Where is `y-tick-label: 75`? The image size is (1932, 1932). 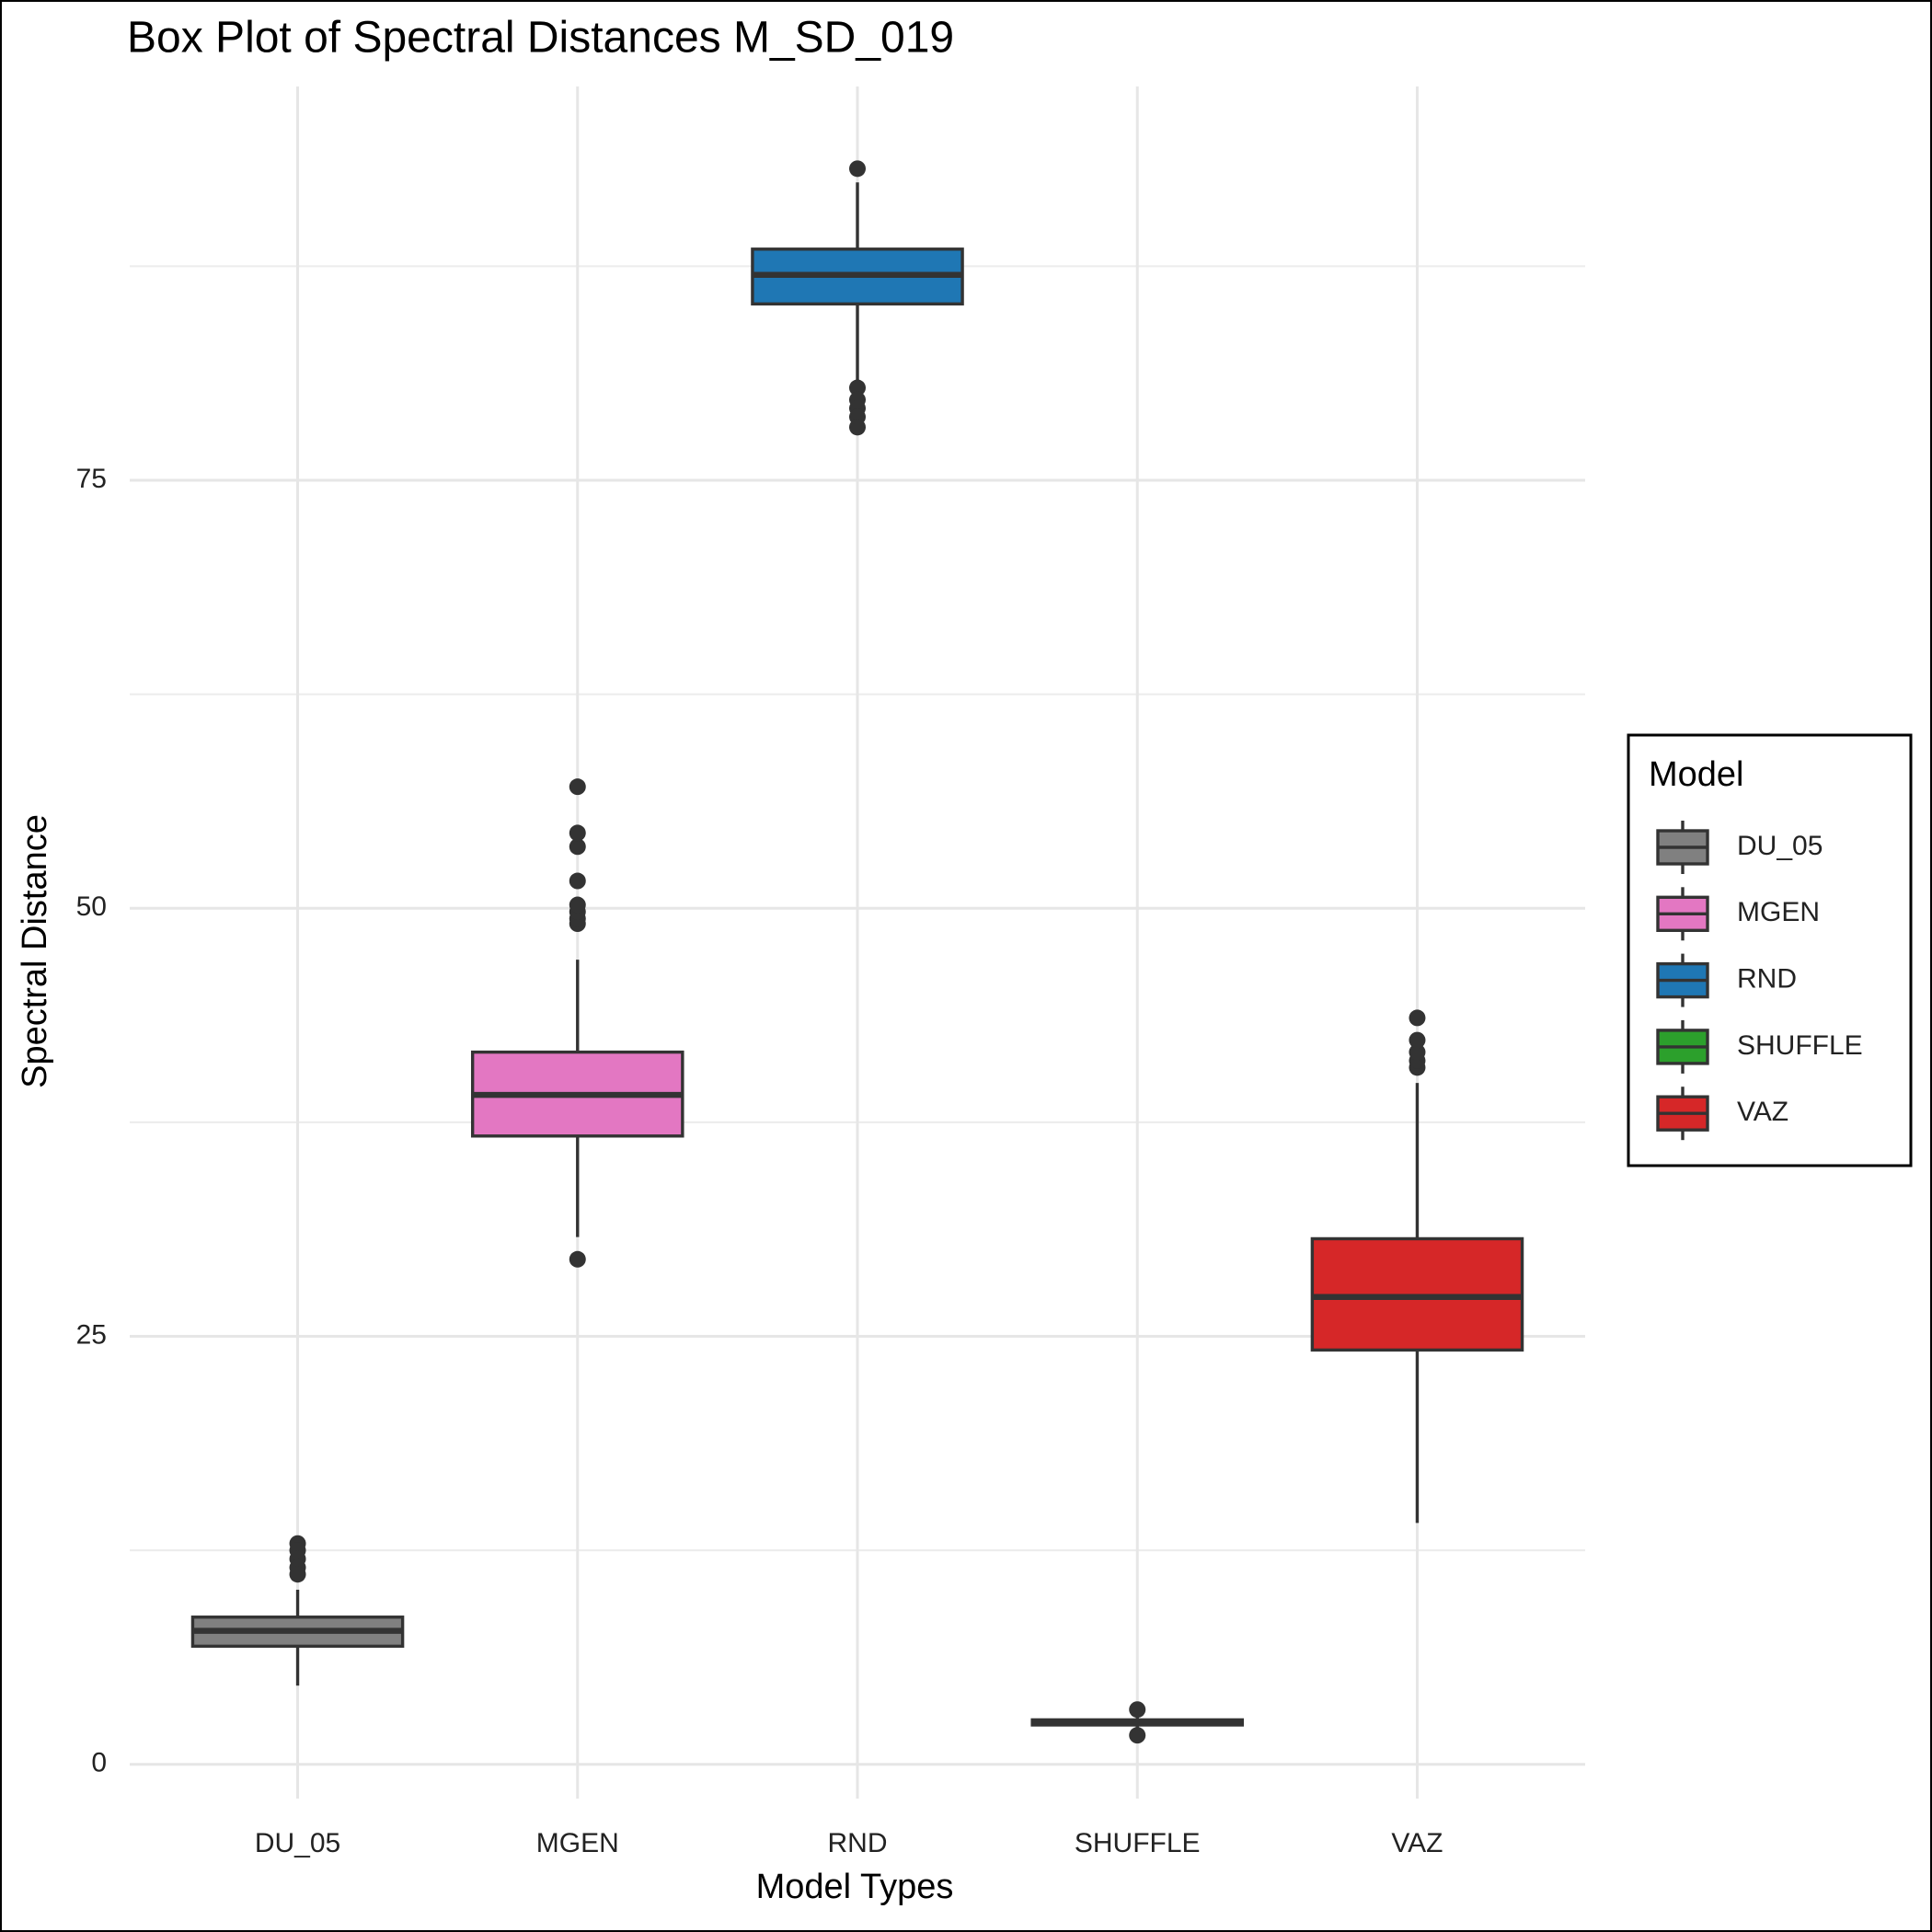
y-tick-label: 75 is located at coordinates (91, 479).